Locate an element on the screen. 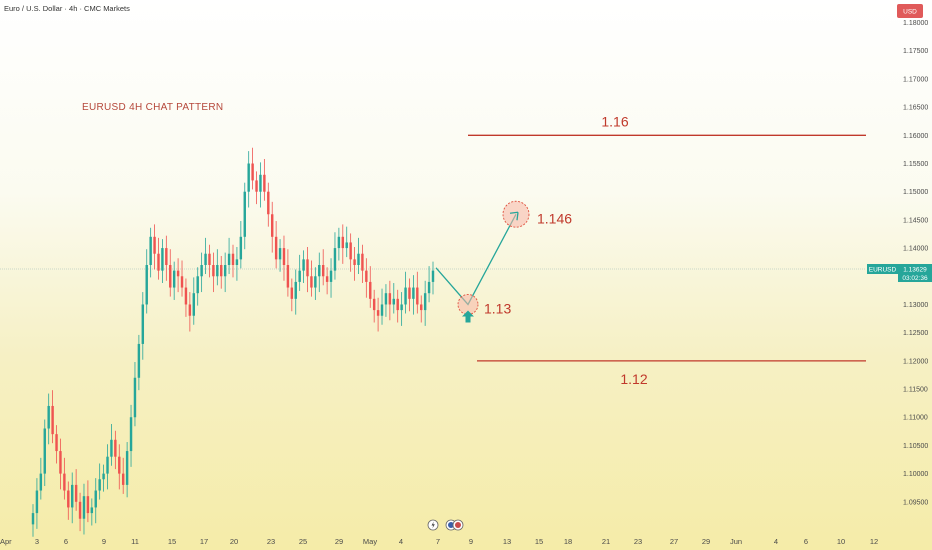  arrow-head-icon is located at coordinates (514, 216).